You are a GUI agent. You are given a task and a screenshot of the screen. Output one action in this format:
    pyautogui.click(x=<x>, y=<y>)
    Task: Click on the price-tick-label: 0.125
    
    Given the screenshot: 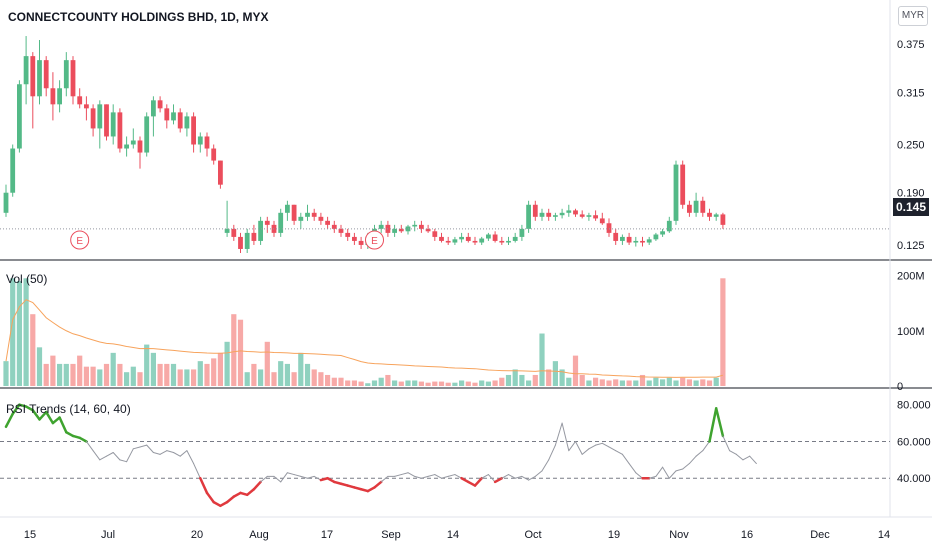 What is the action you would take?
    pyautogui.click(x=911, y=246)
    